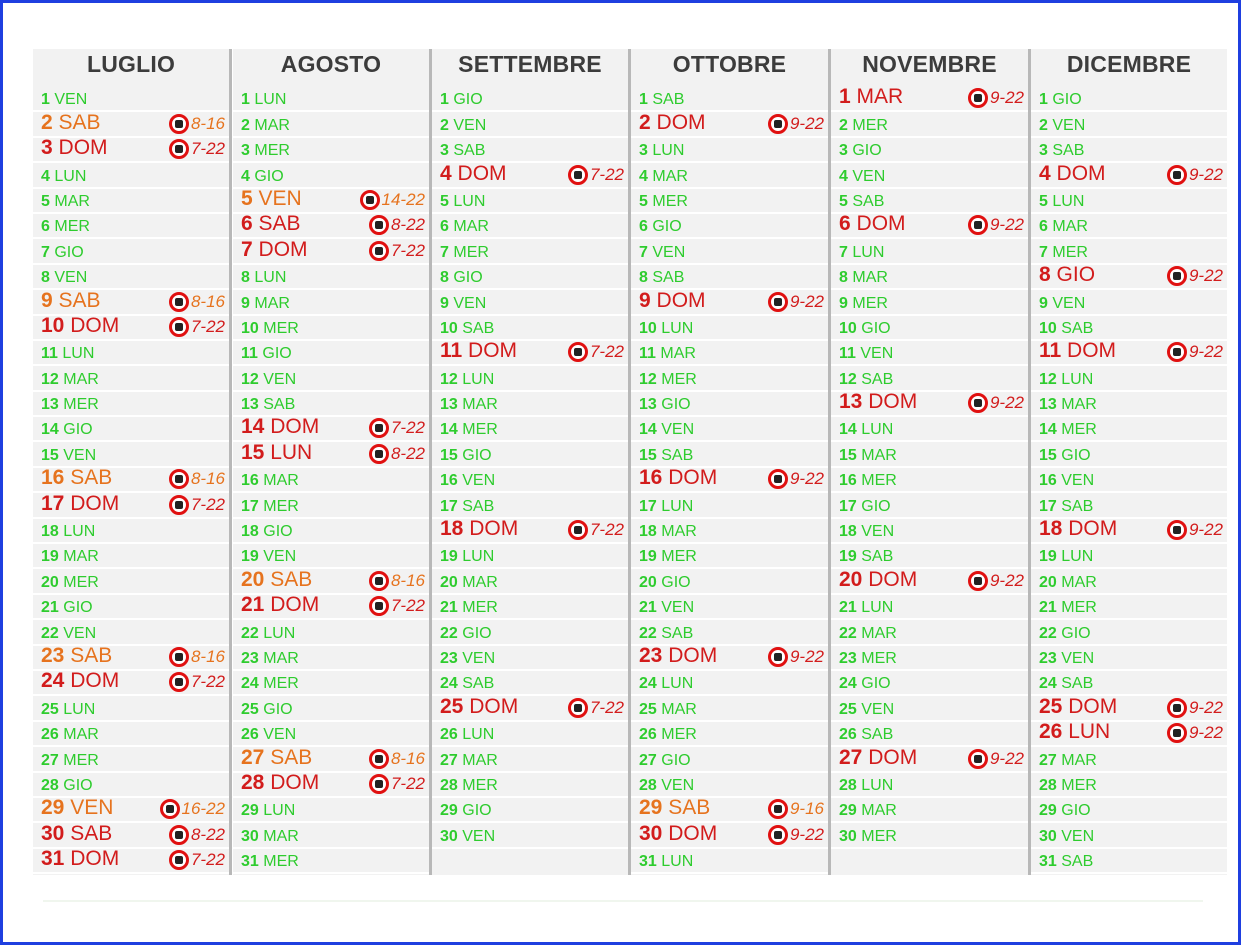 The image size is (1241, 945). Describe the element at coordinates (729, 684) in the screenshot. I see `day-row: 24 LUN` at that location.